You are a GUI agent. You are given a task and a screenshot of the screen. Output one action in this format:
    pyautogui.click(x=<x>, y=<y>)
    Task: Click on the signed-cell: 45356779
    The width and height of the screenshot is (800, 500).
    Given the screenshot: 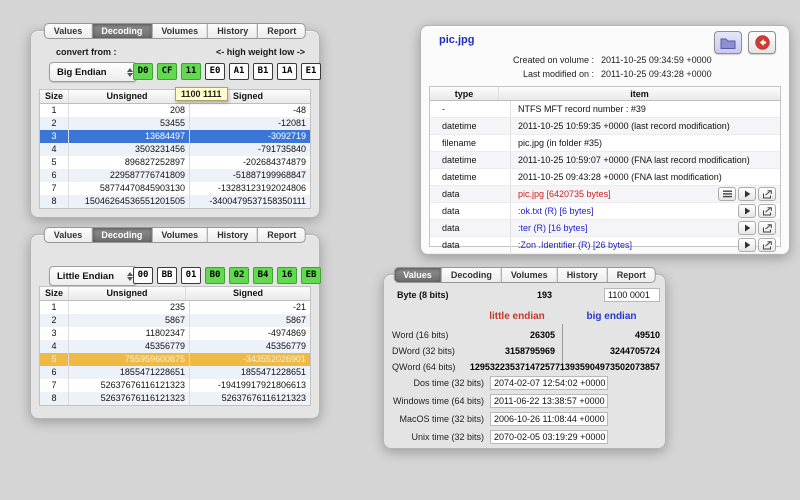 What is the action you would take?
    pyautogui.click(x=285, y=346)
    